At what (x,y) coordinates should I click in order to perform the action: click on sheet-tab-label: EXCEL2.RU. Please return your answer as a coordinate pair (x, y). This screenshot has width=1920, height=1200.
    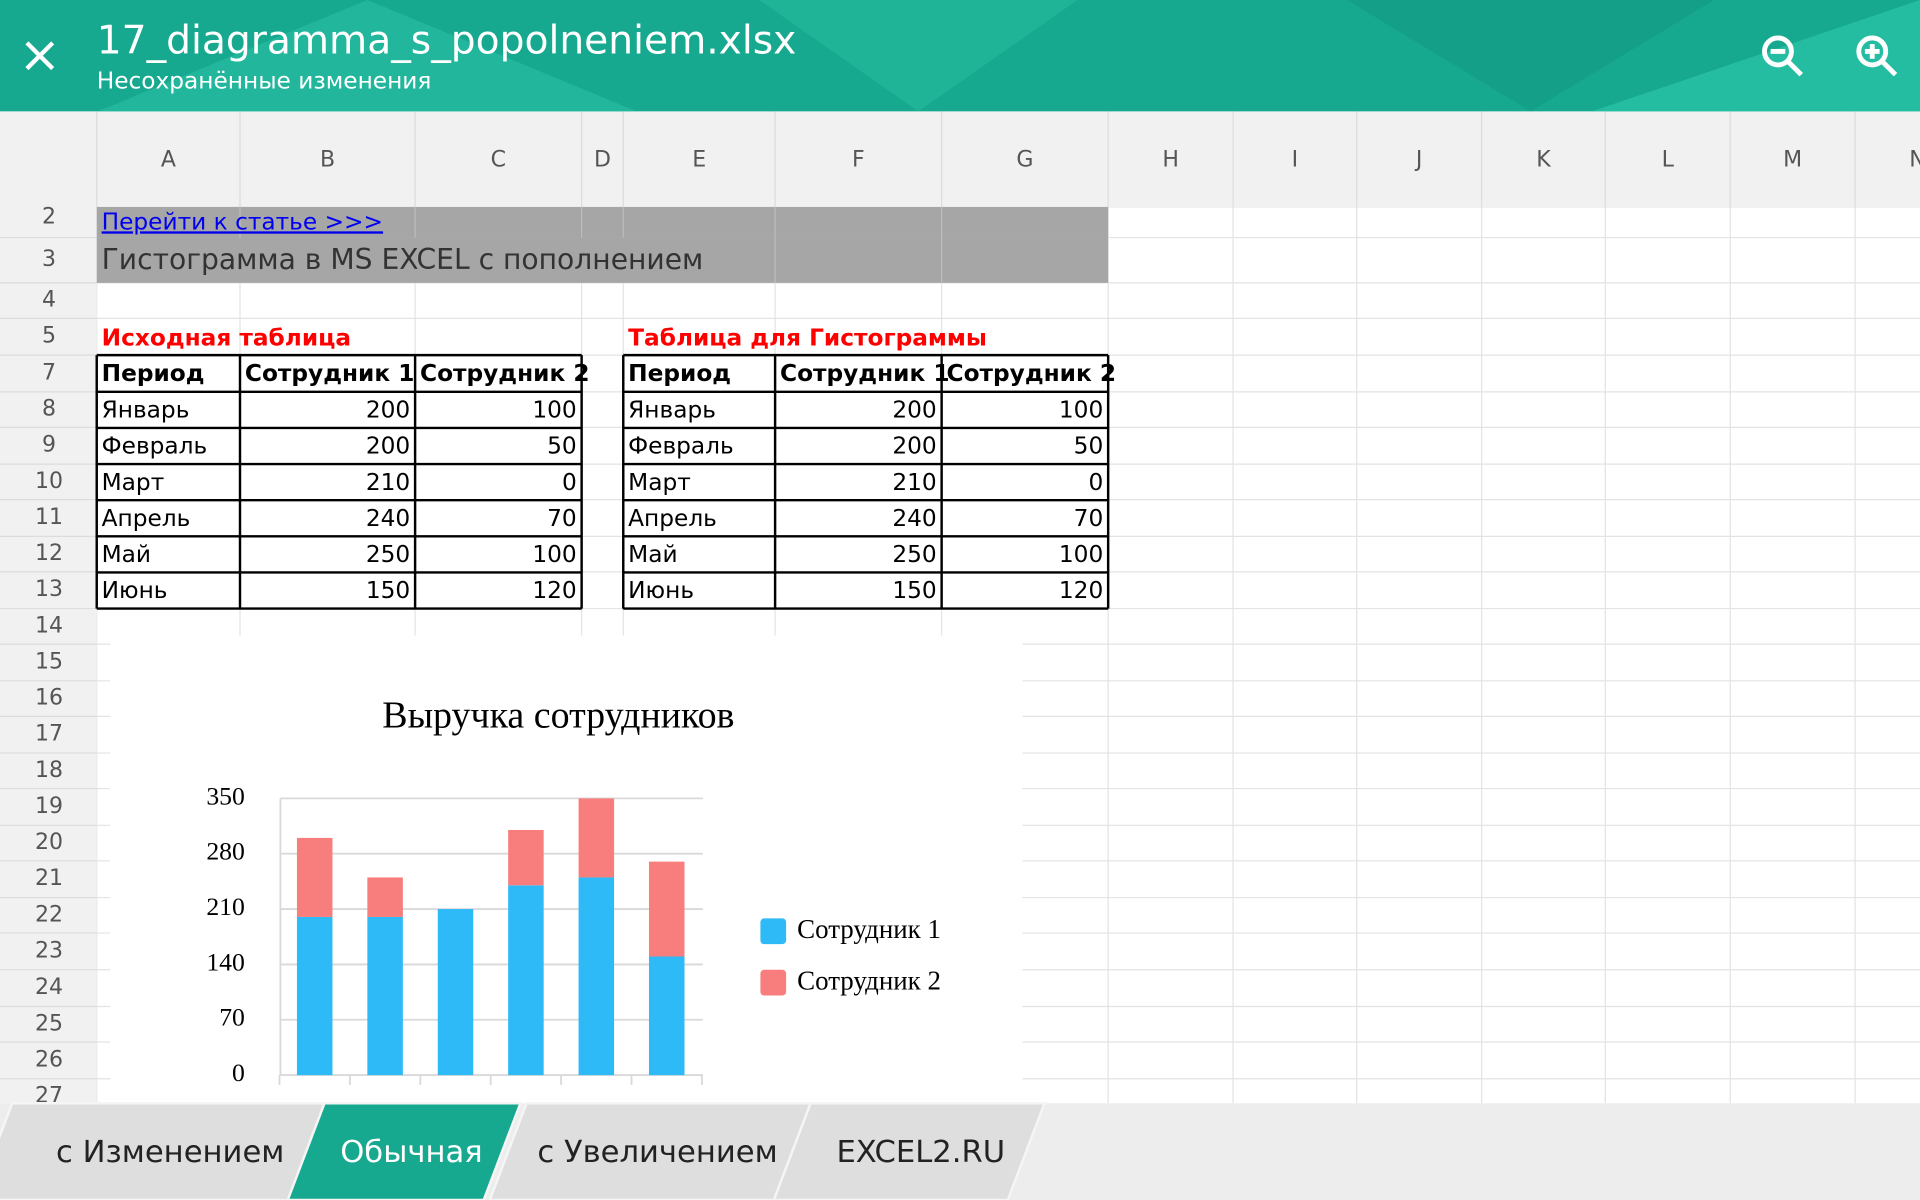
    Looking at the image, I should click on (920, 1152).